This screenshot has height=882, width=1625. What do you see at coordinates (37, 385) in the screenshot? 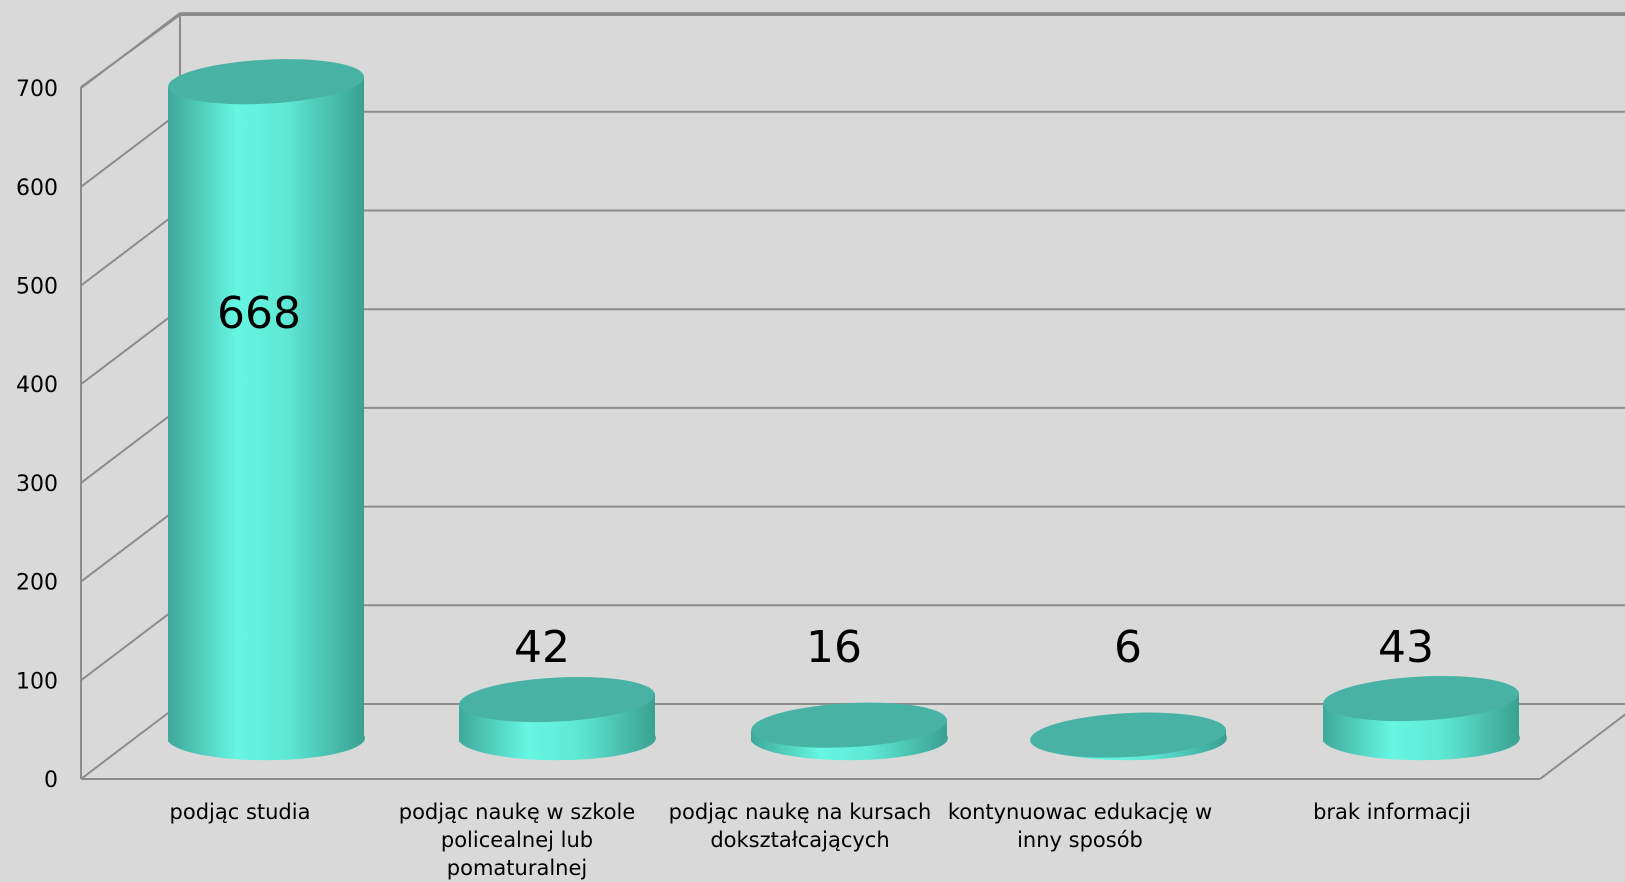
I see `y-tick-label: 400` at bounding box center [37, 385].